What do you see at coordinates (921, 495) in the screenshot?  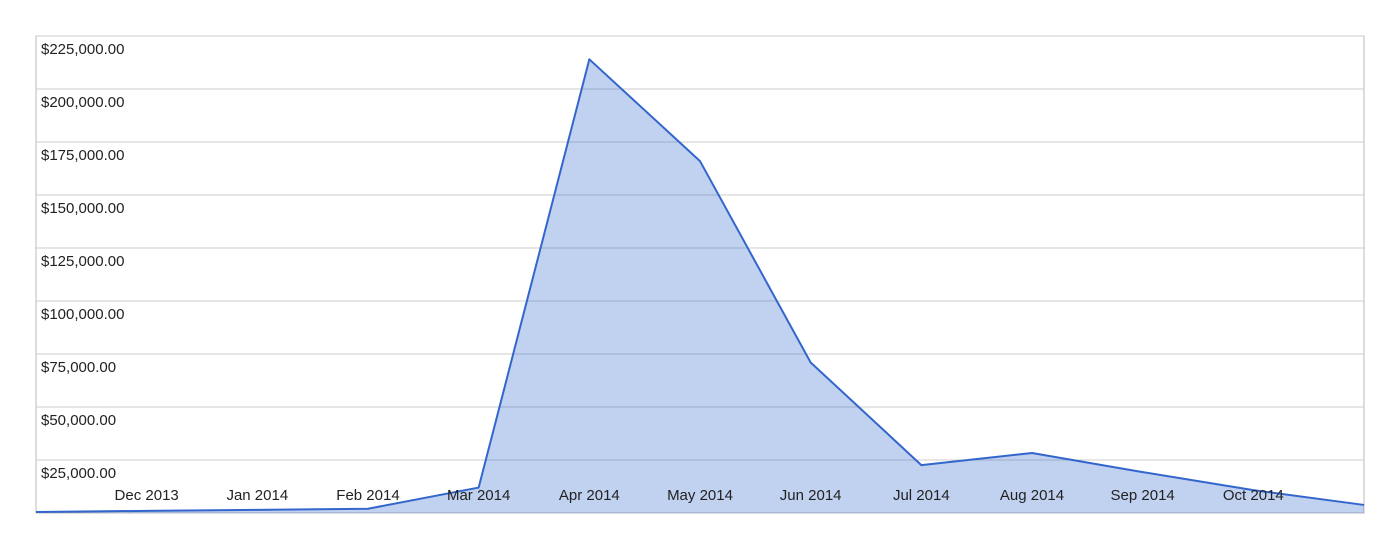 I see `x-tick-label: Jul 2014` at bounding box center [921, 495].